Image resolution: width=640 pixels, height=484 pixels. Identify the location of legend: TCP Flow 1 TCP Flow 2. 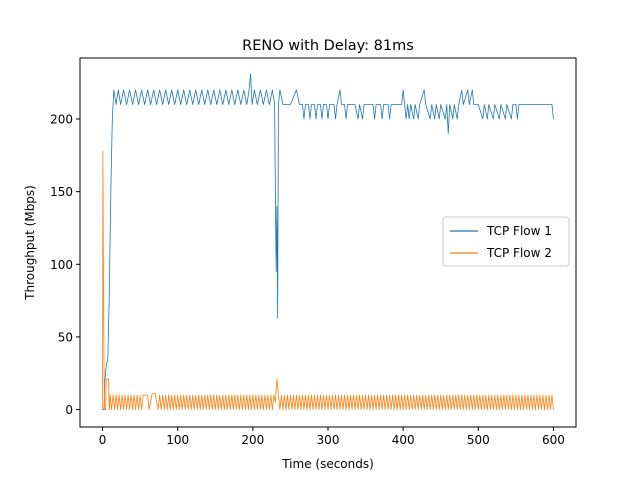
(506, 241).